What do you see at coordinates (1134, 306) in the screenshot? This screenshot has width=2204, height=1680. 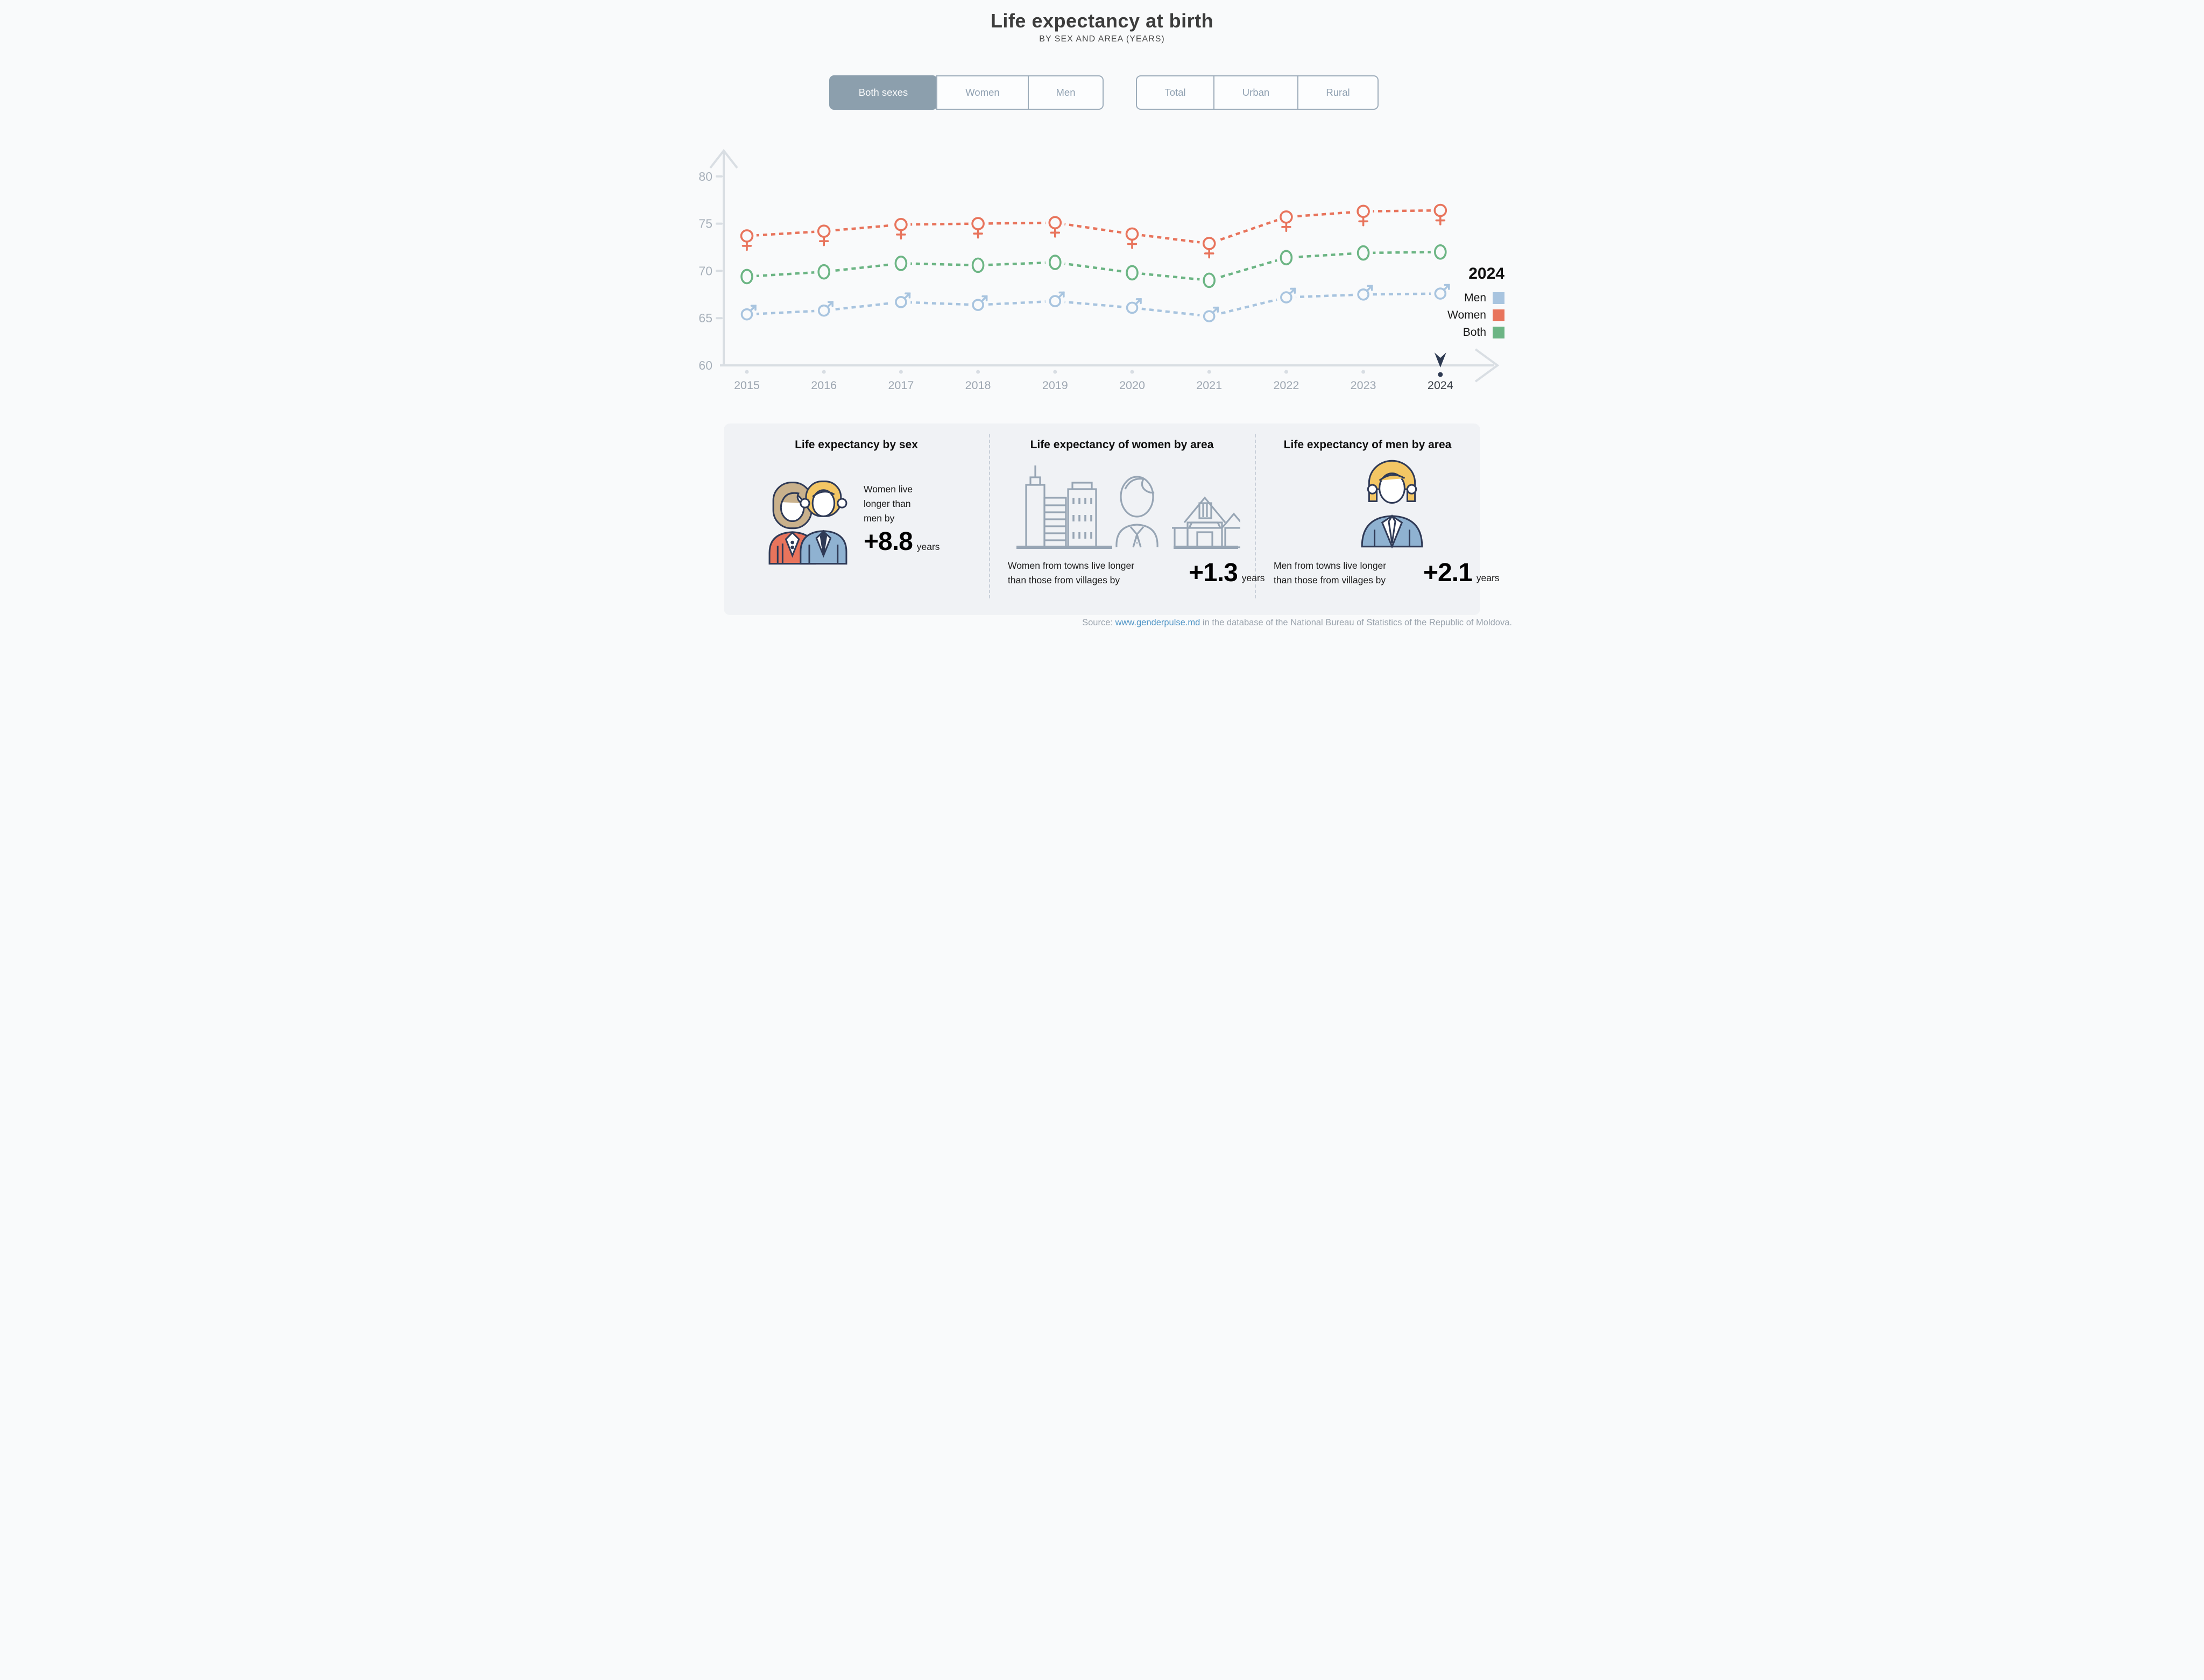 I see `data-point-men-2020` at bounding box center [1134, 306].